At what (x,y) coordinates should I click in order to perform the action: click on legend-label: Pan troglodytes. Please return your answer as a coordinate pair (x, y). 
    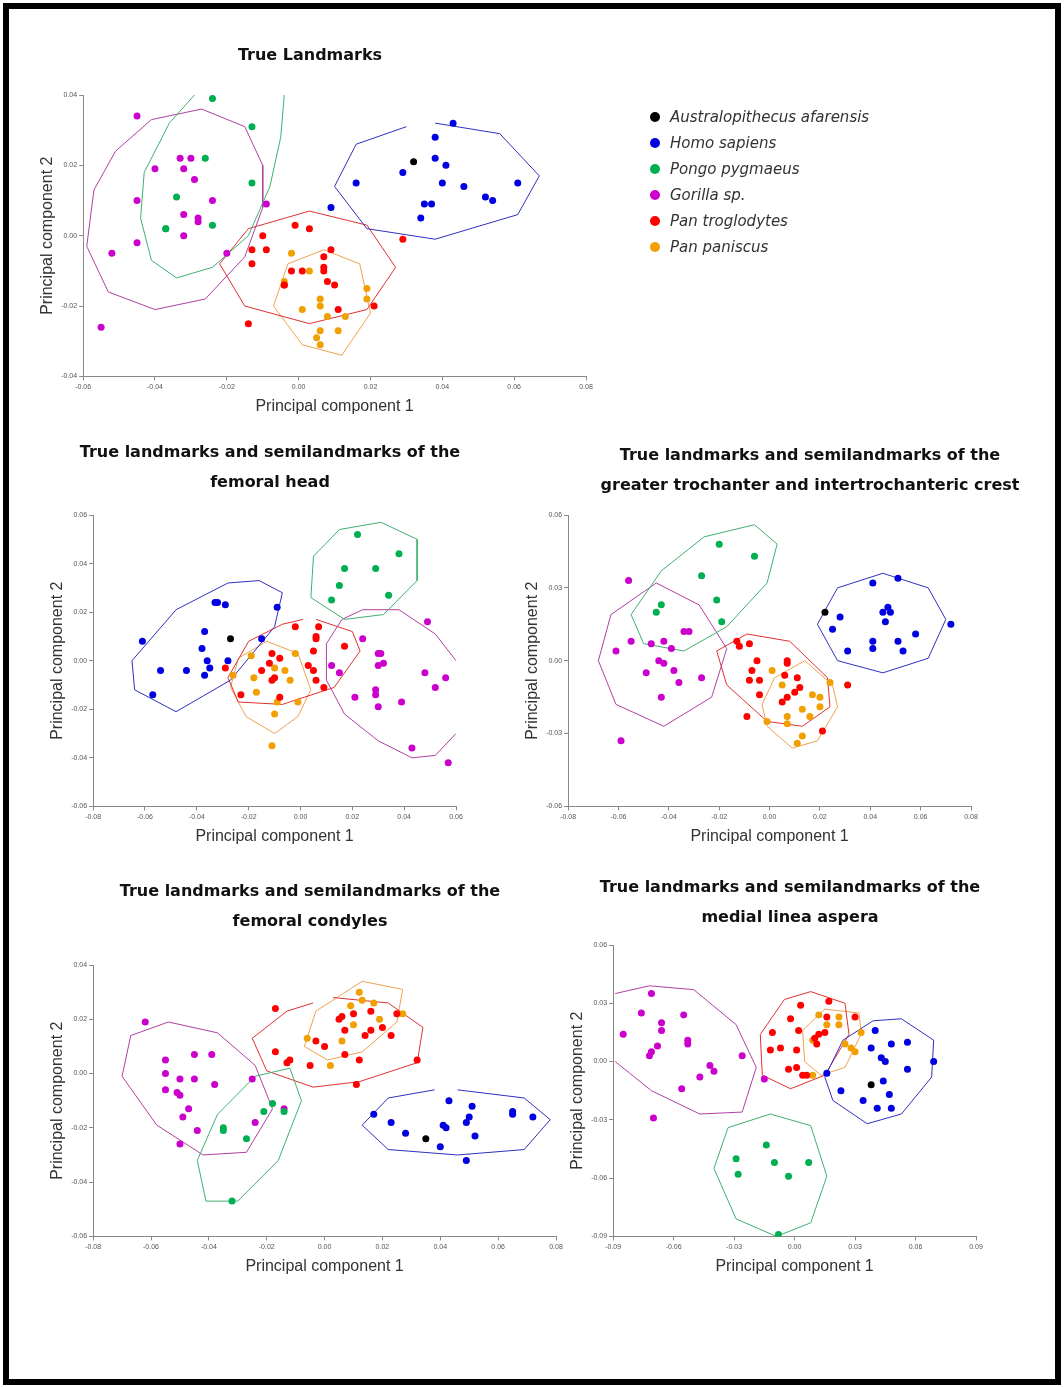
    Looking at the image, I should click on (729, 221).